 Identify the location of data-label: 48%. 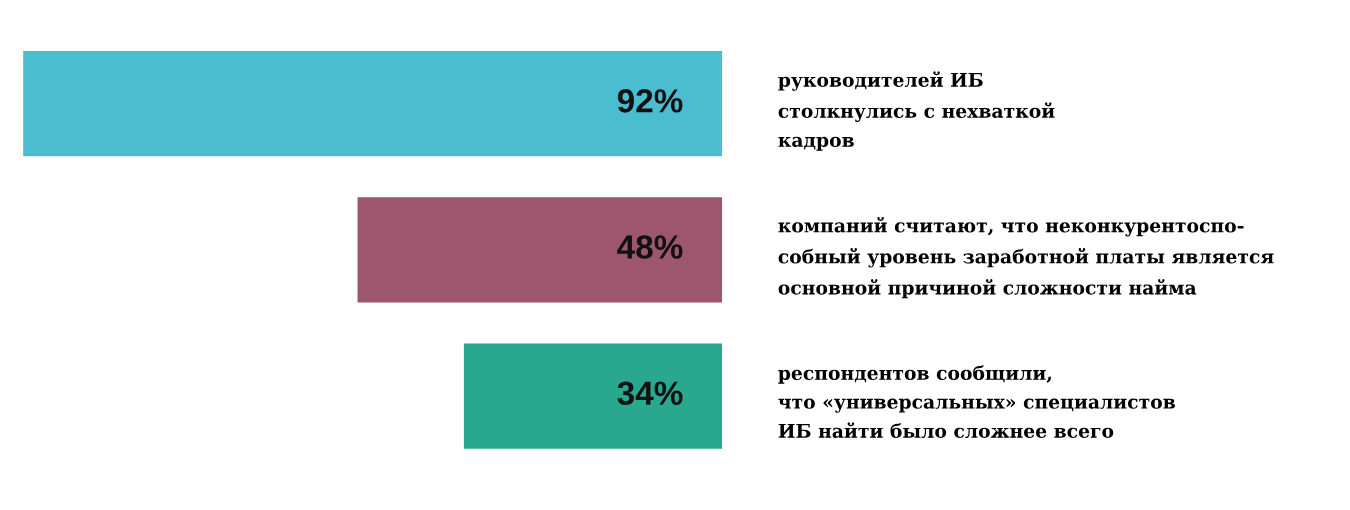
(650, 247).